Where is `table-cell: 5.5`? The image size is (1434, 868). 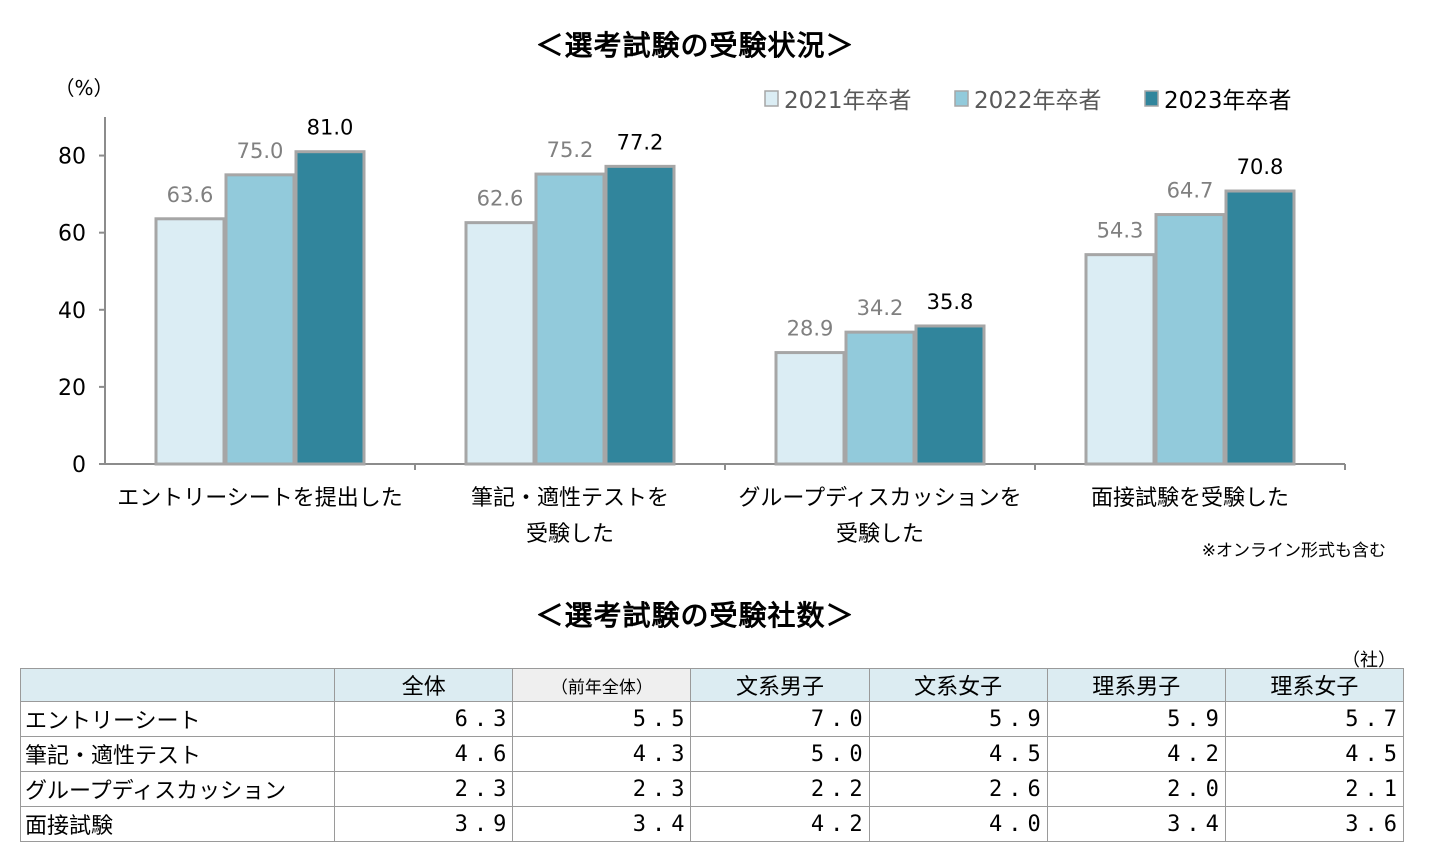
table-cell: 5.5 is located at coordinates (602, 719).